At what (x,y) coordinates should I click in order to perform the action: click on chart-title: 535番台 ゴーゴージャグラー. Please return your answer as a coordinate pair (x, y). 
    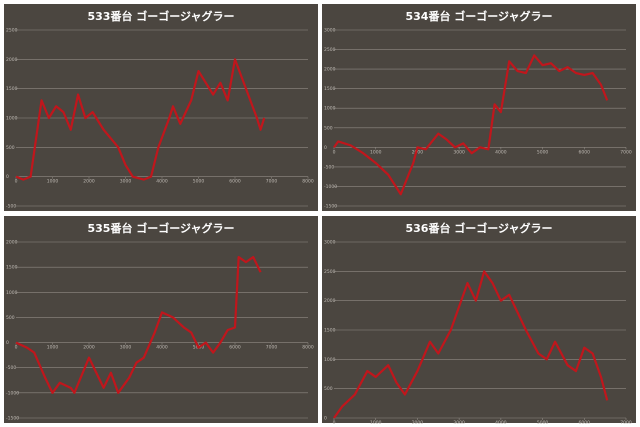
    Looking at the image, I should click on (160, 228).